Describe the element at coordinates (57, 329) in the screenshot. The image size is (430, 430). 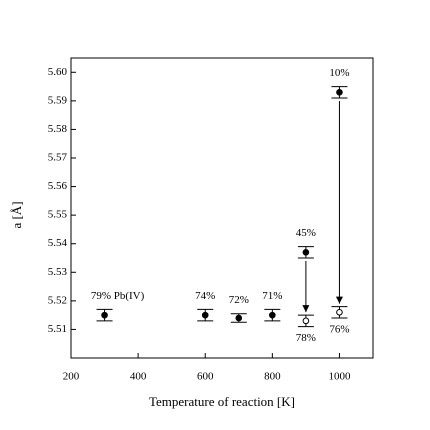
I see `y-tick-label: 5.51` at that location.